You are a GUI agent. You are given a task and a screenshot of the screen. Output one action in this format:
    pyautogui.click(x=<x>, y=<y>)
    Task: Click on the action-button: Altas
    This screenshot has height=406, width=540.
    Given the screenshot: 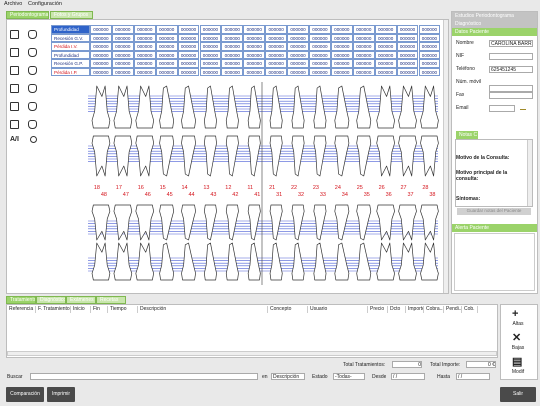 What is the action you would take?
    pyautogui.click(x=518, y=324)
    